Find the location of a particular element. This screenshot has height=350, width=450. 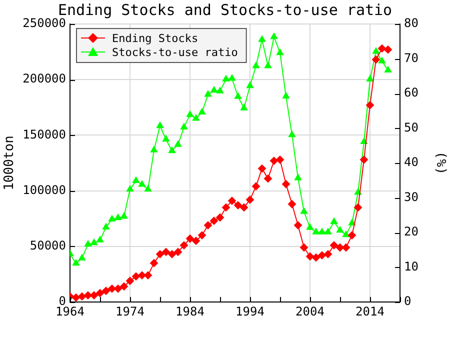

x-tick-label: 1994 is located at coordinates (250, 311).